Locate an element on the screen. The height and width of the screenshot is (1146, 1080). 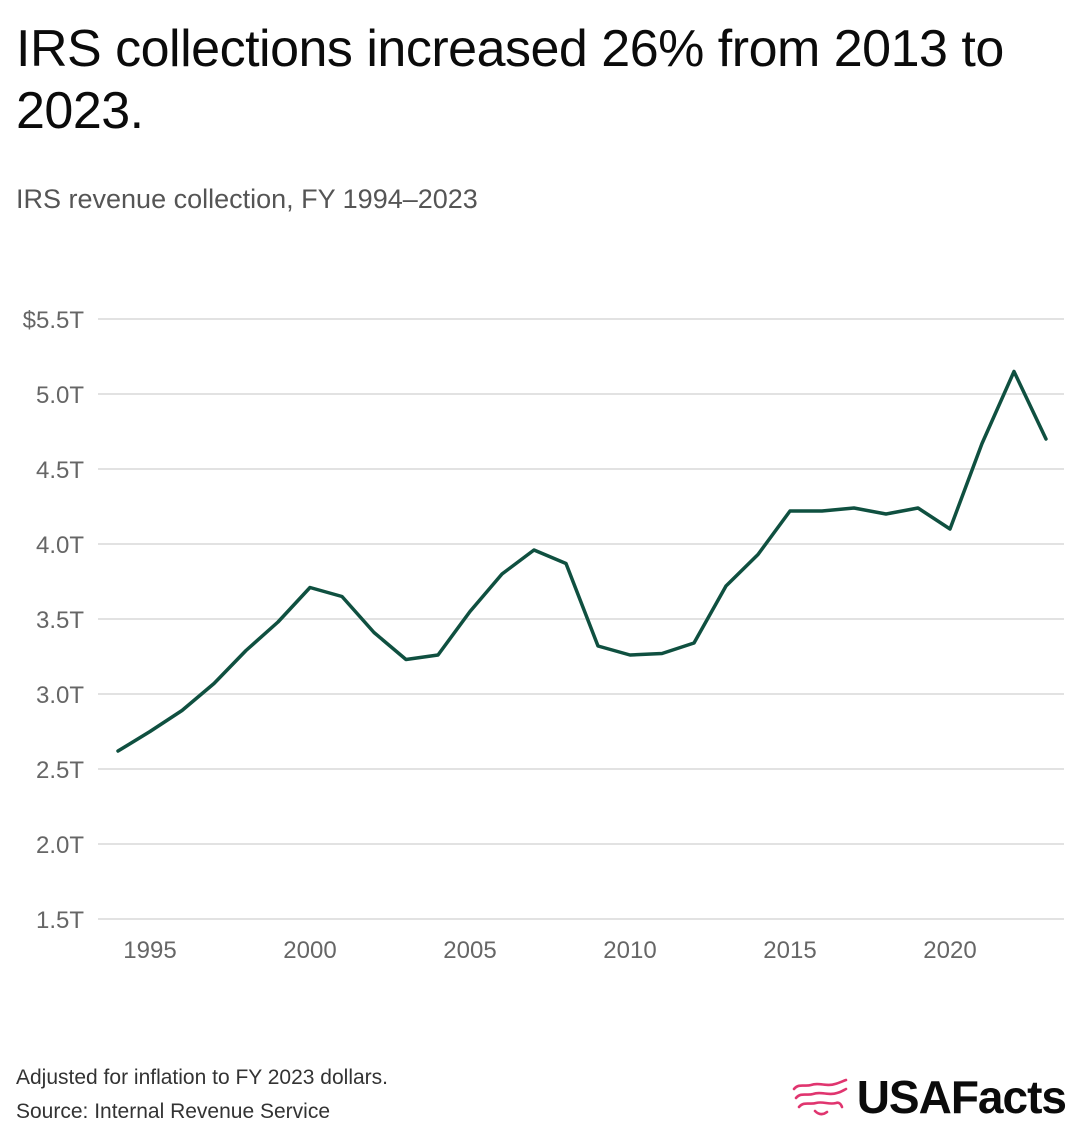
y-tick-label: 3.0T is located at coordinates (60, 695).